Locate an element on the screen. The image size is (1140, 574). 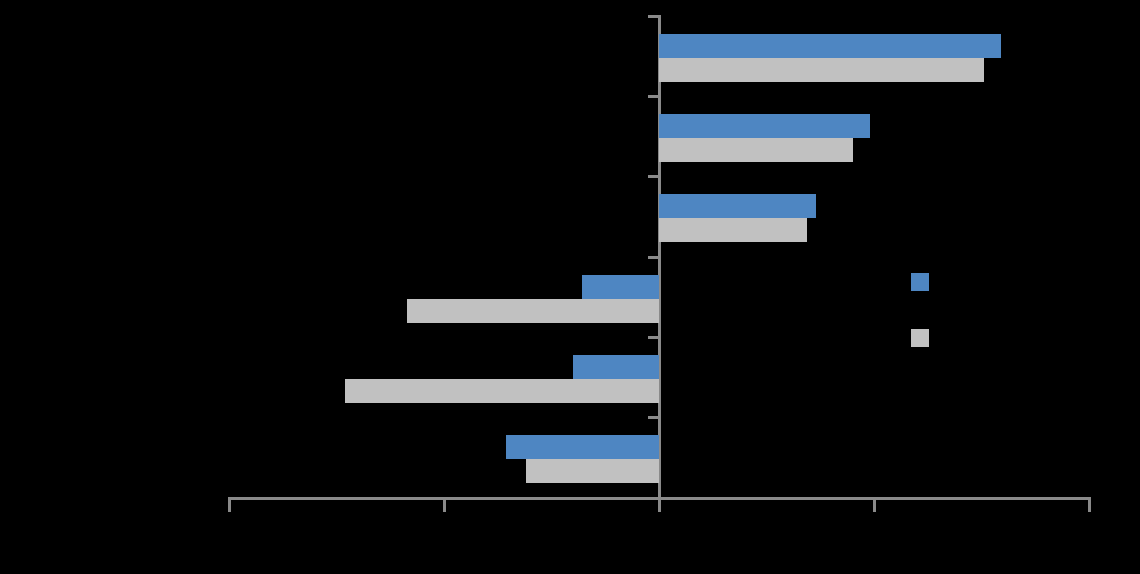
bar-series1-cat3 is located at coordinates (737, 206).